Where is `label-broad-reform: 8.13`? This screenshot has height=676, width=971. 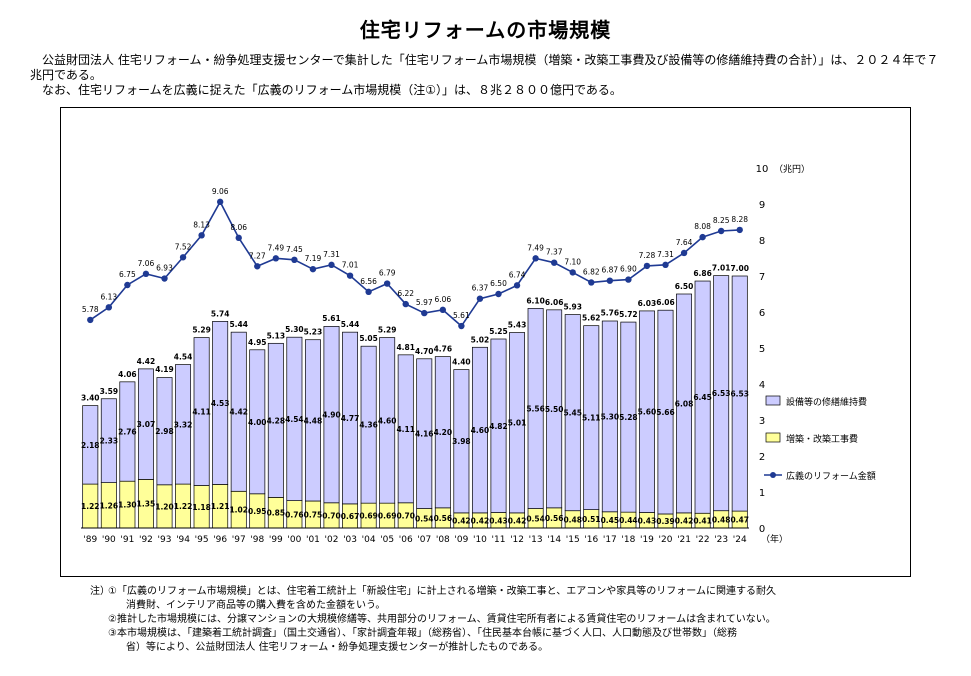 label-broad-reform: 8.13 is located at coordinates (201, 224).